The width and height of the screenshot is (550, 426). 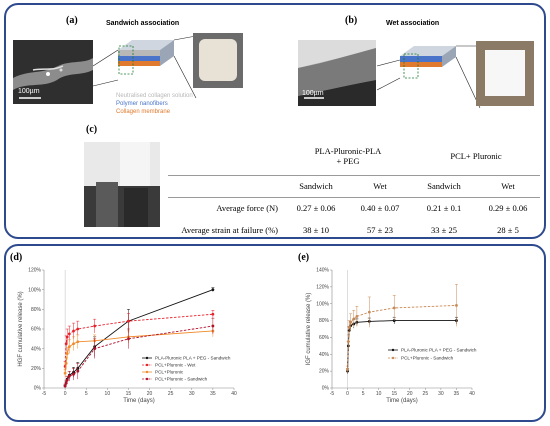 I want to click on sem-a-scale-label: 100µm, so click(x=29, y=91).